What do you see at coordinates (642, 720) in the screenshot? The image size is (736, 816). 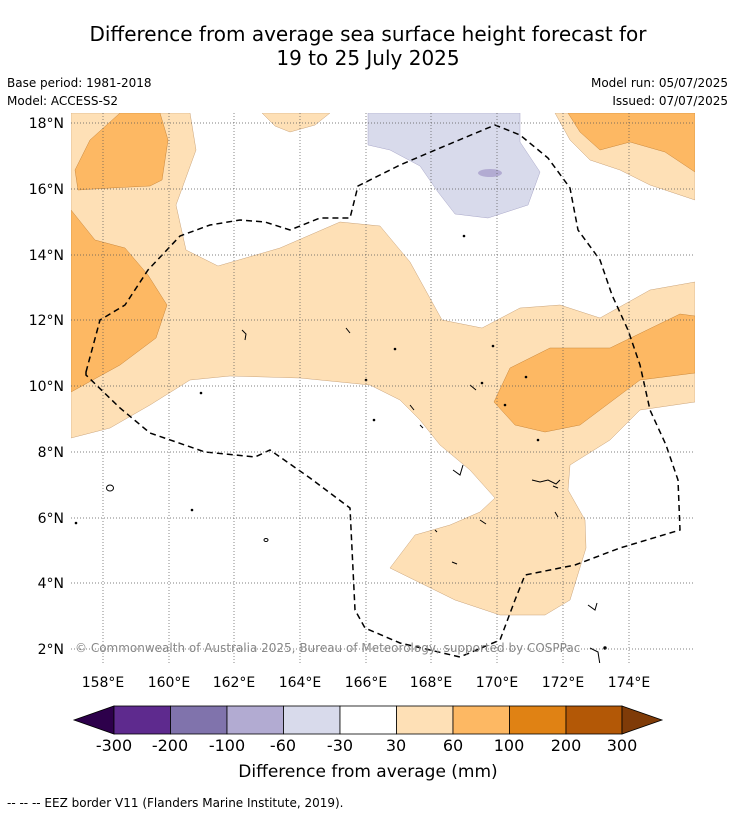 I see `colorbar-over` at bounding box center [642, 720].